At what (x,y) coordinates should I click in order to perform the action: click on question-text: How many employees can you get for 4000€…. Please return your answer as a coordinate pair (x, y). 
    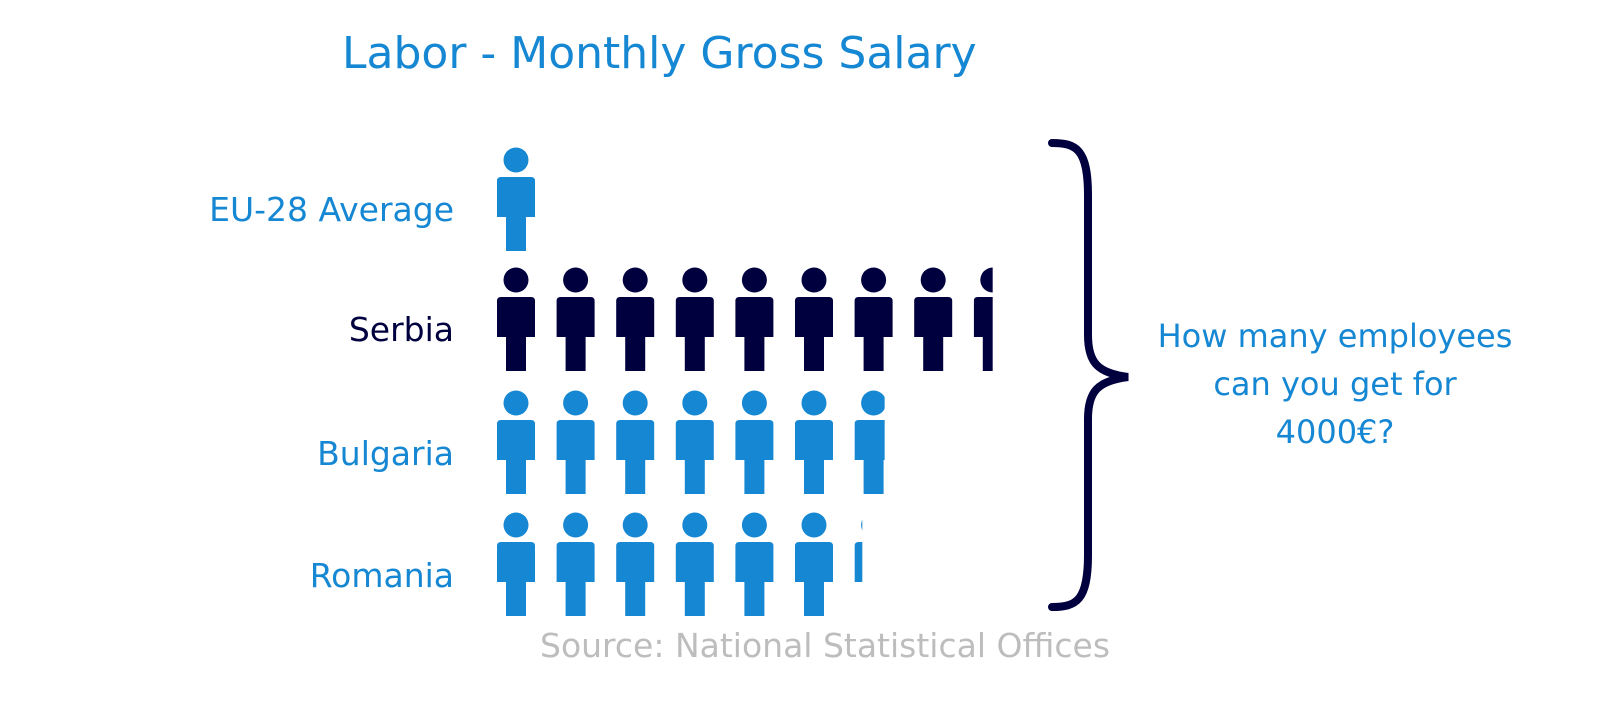
    Looking at the image, I should click on (1335, 384).